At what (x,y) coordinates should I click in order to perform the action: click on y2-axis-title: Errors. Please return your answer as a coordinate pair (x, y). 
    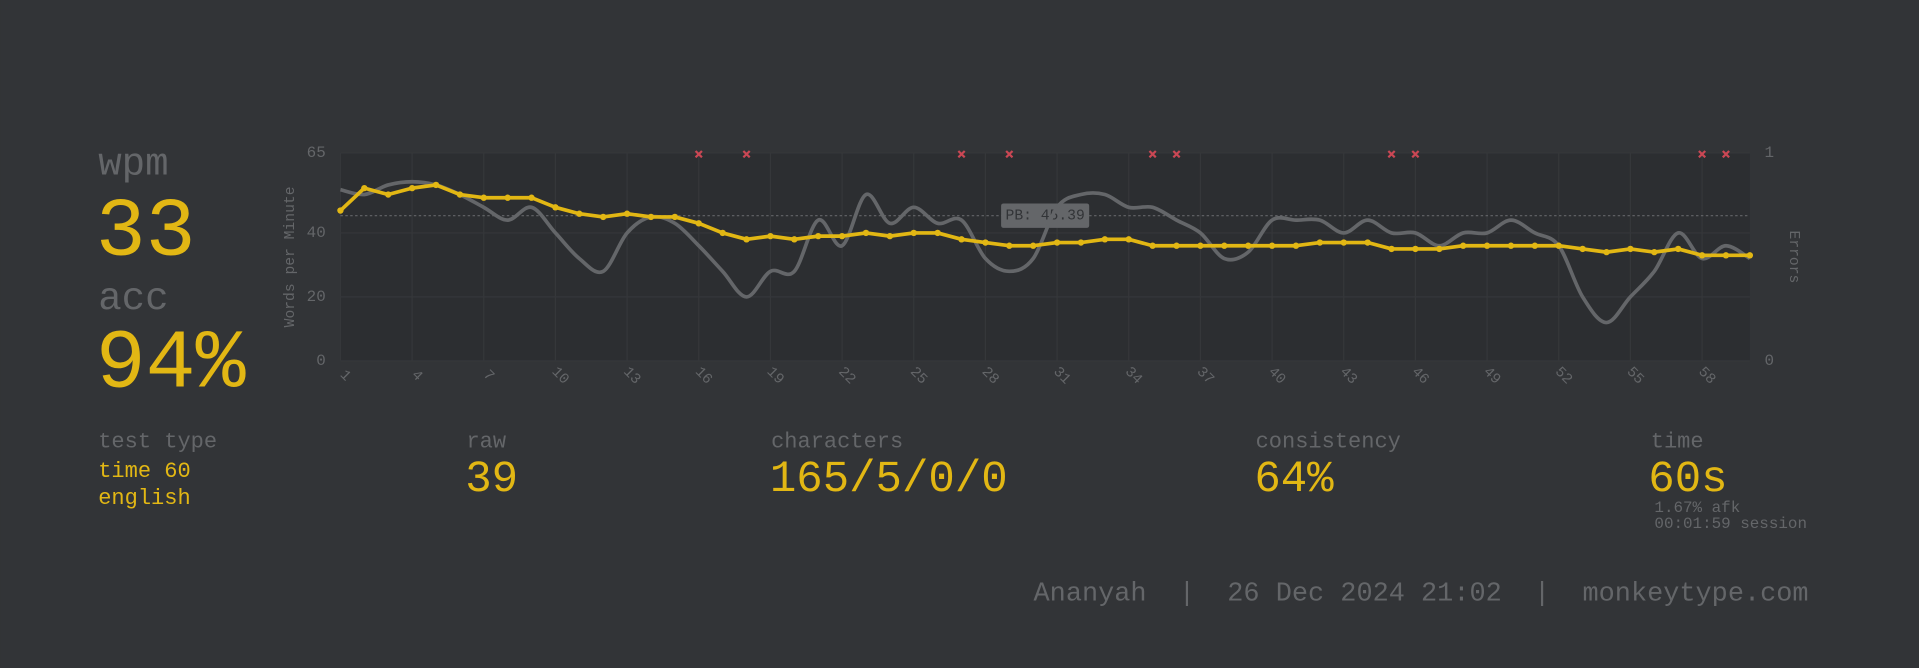
    Looking at the image, I should click on (1793, 257).